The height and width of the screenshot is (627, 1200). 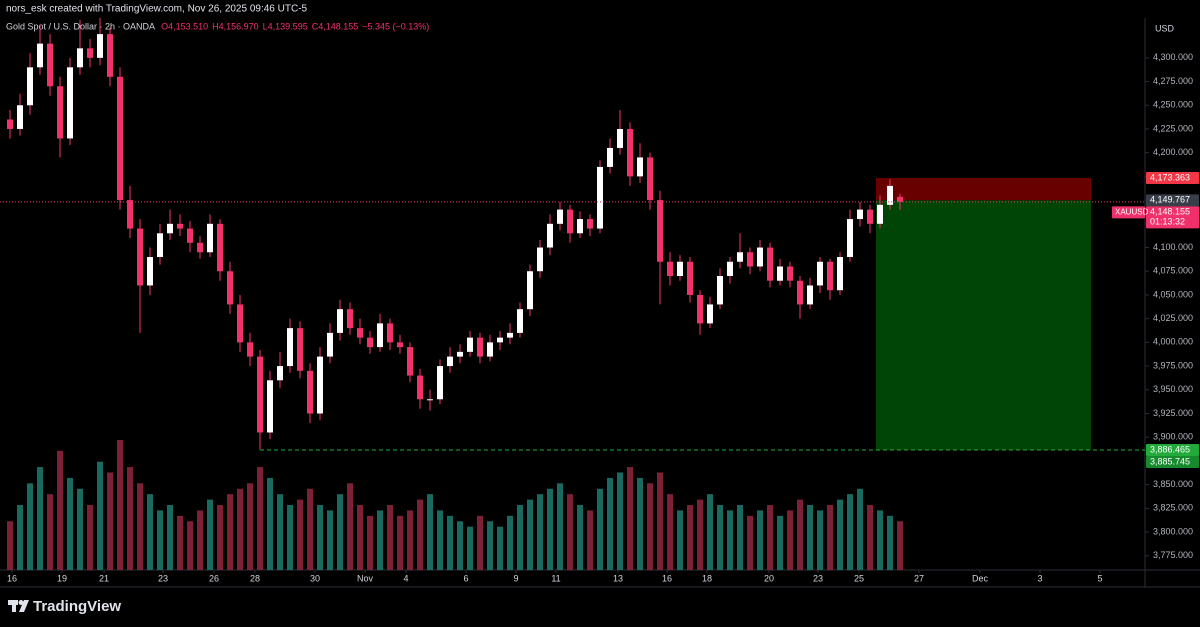 I want to click on symbol-tag, so click(x=1128, y=212).